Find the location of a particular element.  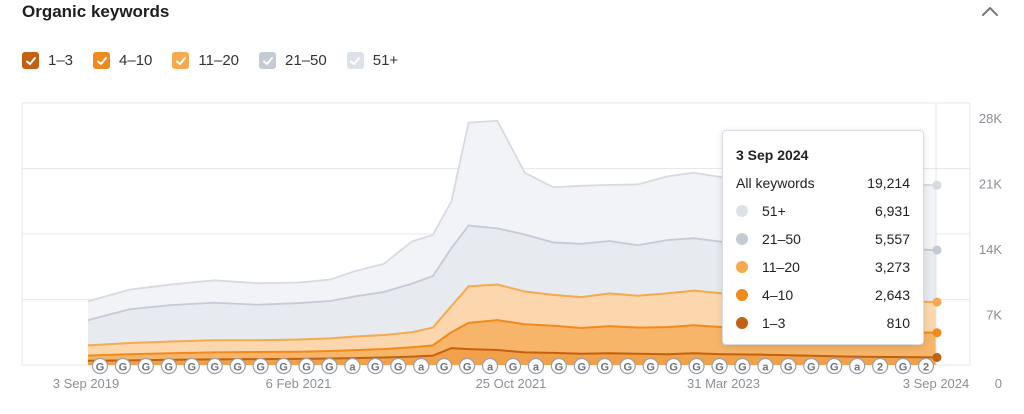

legend-item-1-3: 1–3 is located at coordinates (47, 60).